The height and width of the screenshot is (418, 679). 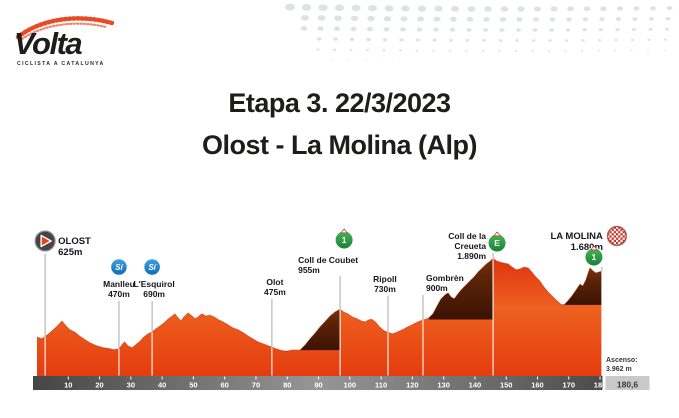 I want to click on svg-text: 80, so click(x=287, y=385).